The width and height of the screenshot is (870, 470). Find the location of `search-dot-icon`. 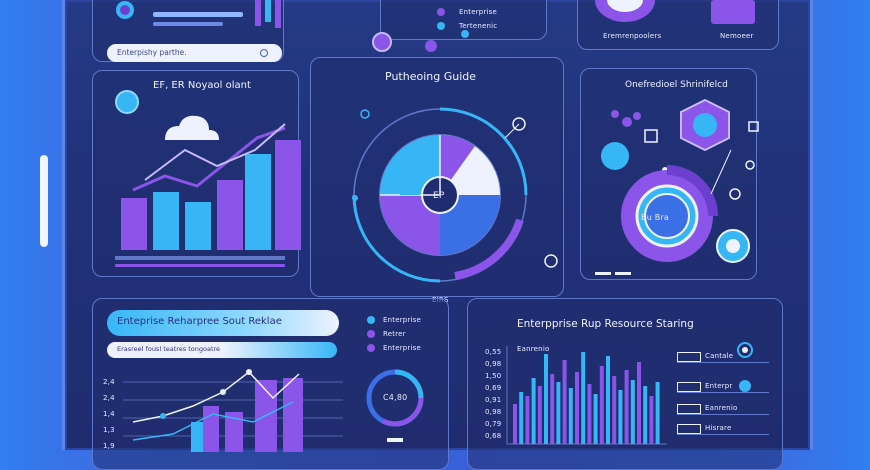

search-dot-icon is located at coordinates (264, 53).